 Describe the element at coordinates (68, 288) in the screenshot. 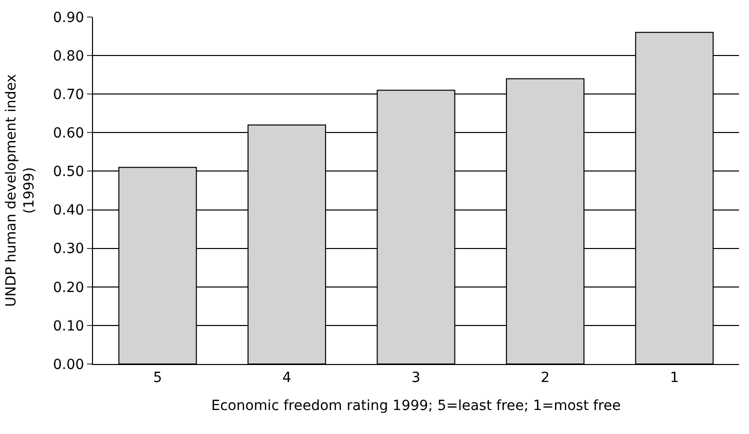

I see `y-tick-label: 0.20` at that location.